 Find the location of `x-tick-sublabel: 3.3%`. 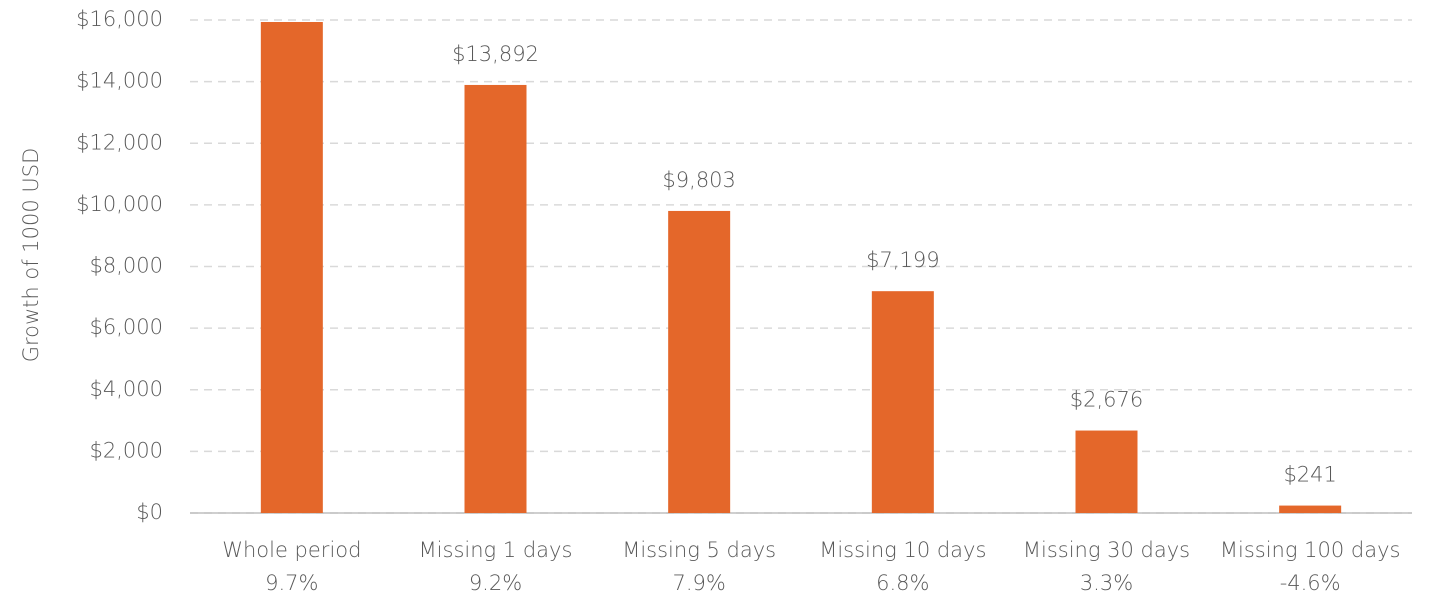

x-tick-sublabel: 3.3% is located at coordinates (1106, 583).